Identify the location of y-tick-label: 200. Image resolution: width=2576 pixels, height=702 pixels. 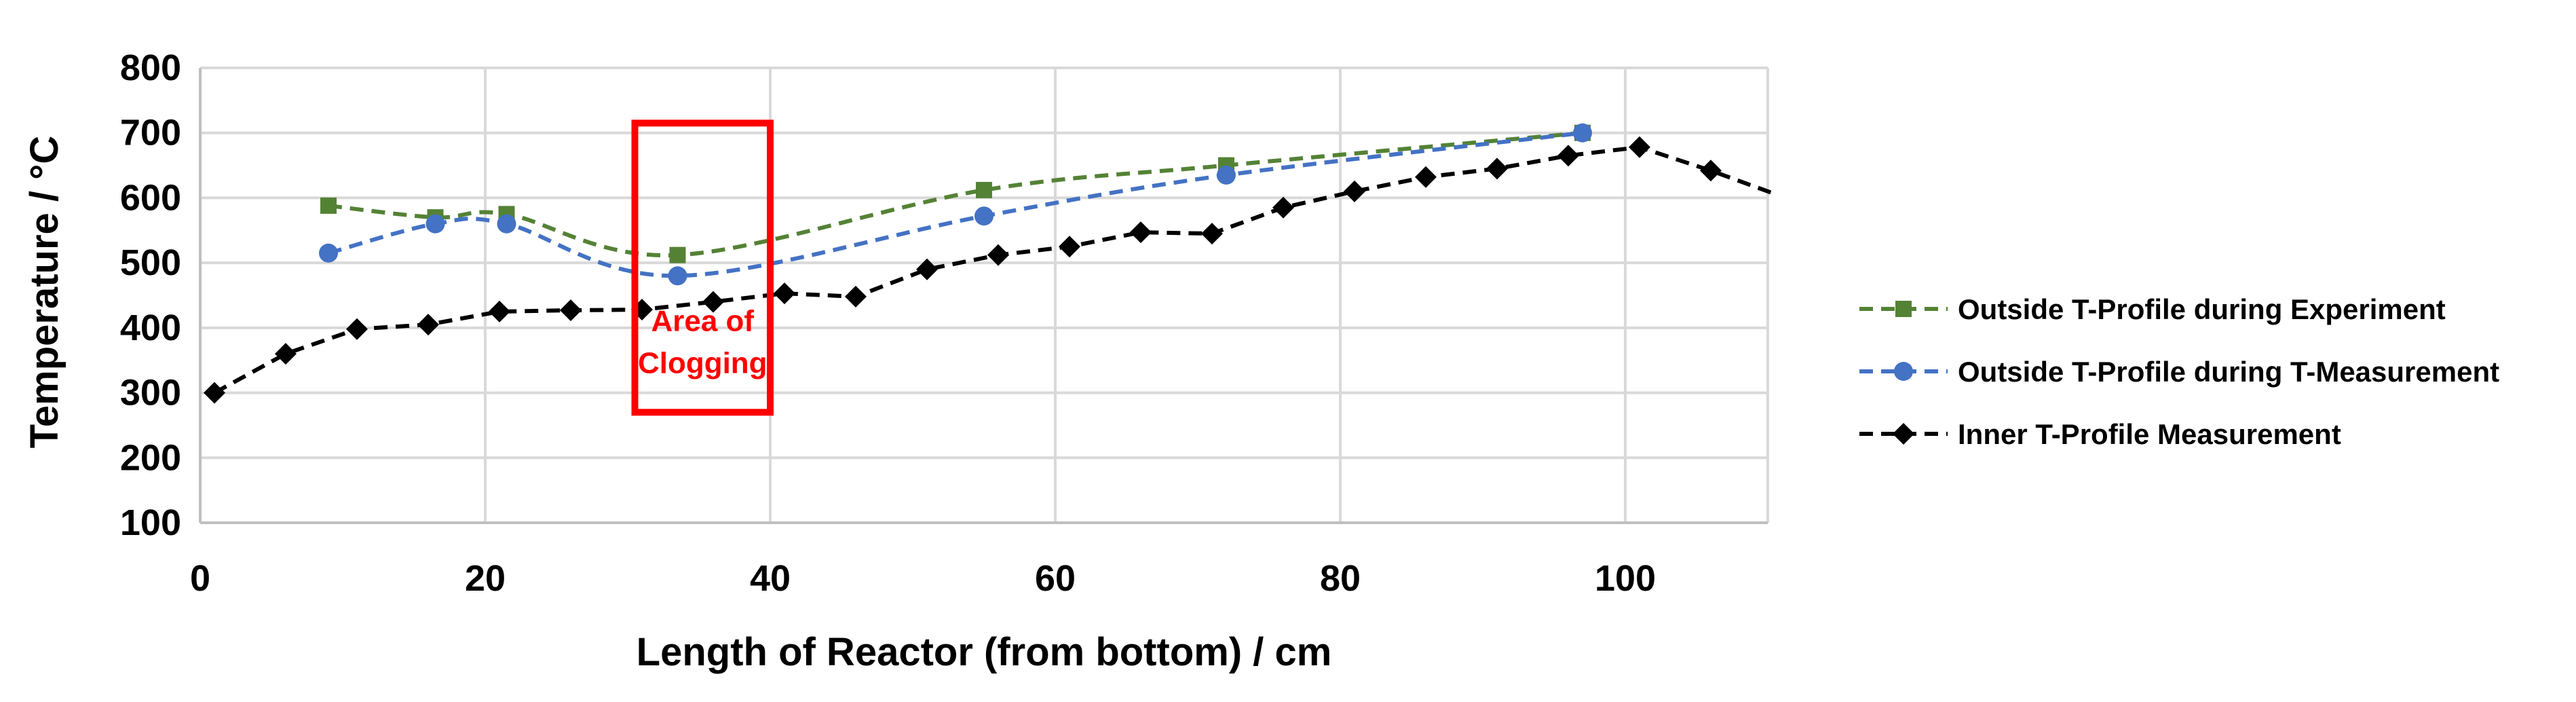
(150, 458).